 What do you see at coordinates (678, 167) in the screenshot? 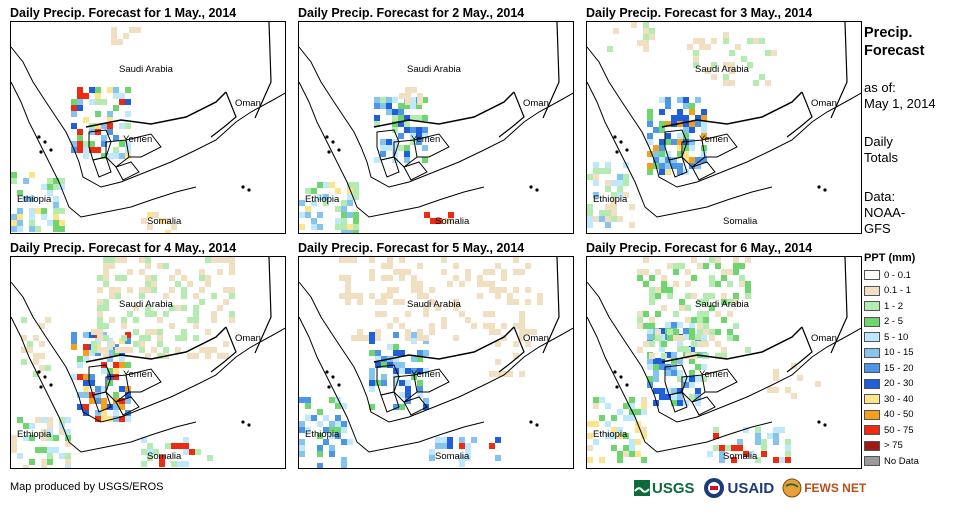
I see `district-border` at bounding box center [678, 167].